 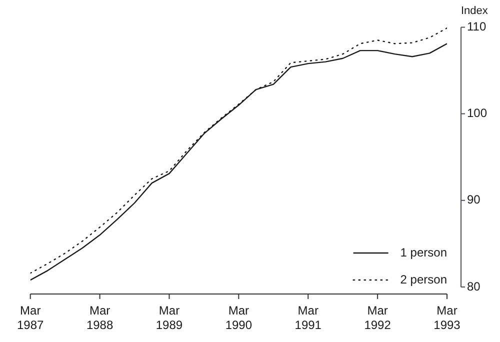 What do you see at coordinates (378, 318) in the screenshot?
I see `x-tick-label: Mar 1992` at bounding box center [378, 318].